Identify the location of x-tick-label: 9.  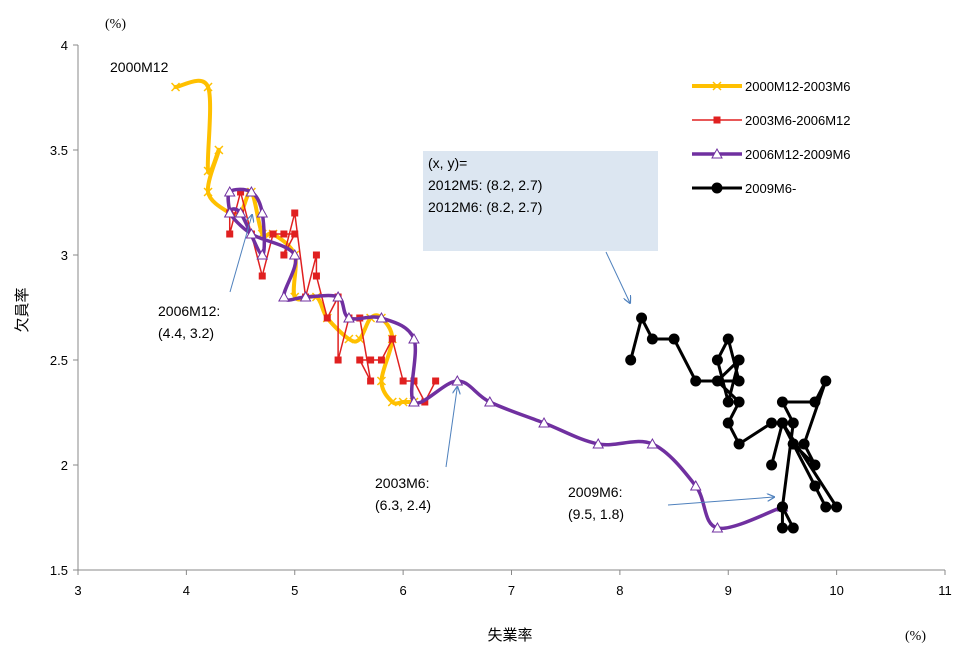
(728, 590).